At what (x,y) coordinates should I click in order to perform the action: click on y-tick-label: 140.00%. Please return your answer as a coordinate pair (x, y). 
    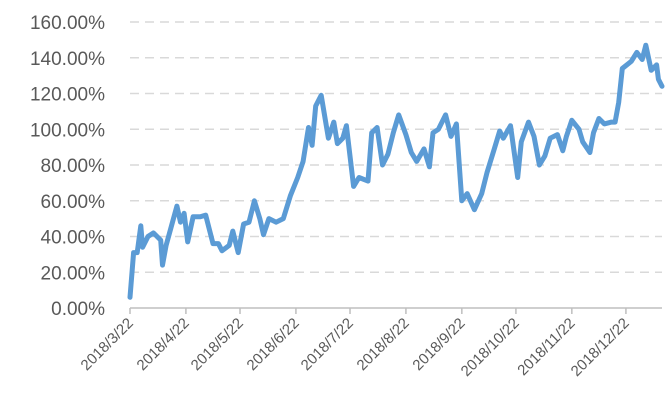
    Looking at the image, I should click on (67, 59).